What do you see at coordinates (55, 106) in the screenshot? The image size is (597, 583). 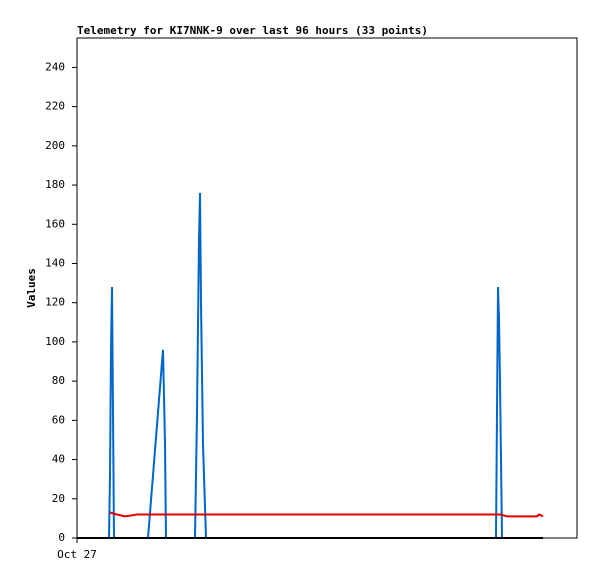 I see `y-tick-label: 220` at bounding box center [55, 106].